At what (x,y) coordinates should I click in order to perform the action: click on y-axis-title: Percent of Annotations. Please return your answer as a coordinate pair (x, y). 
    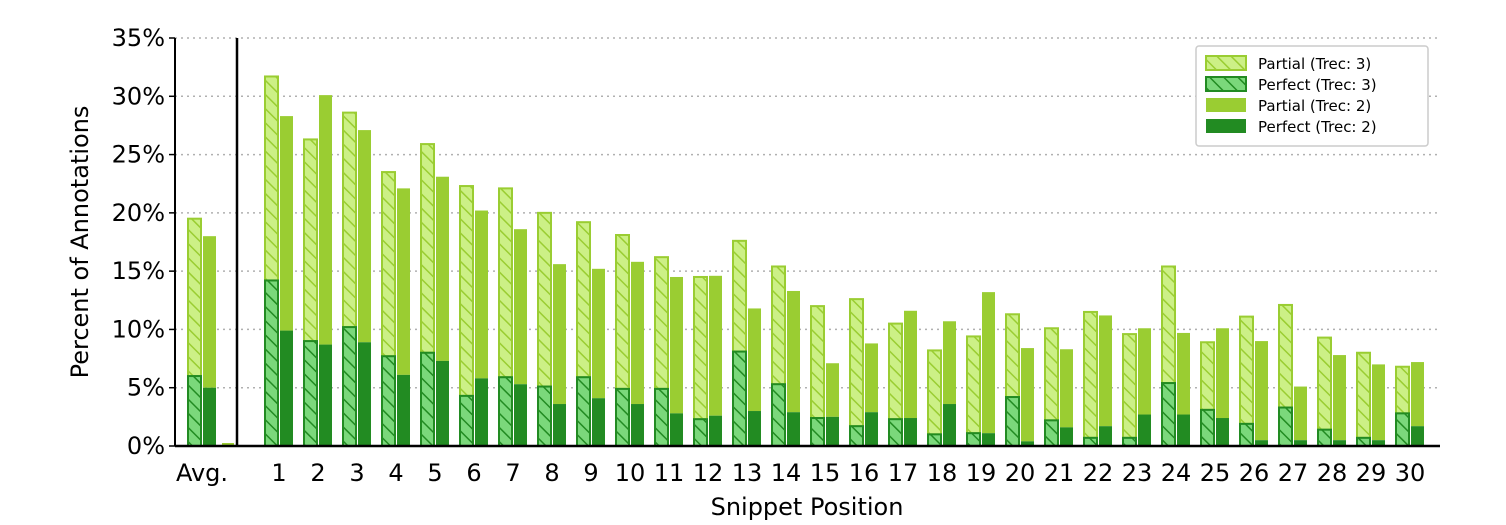
    Looking at the image, I should click on (80, 242).